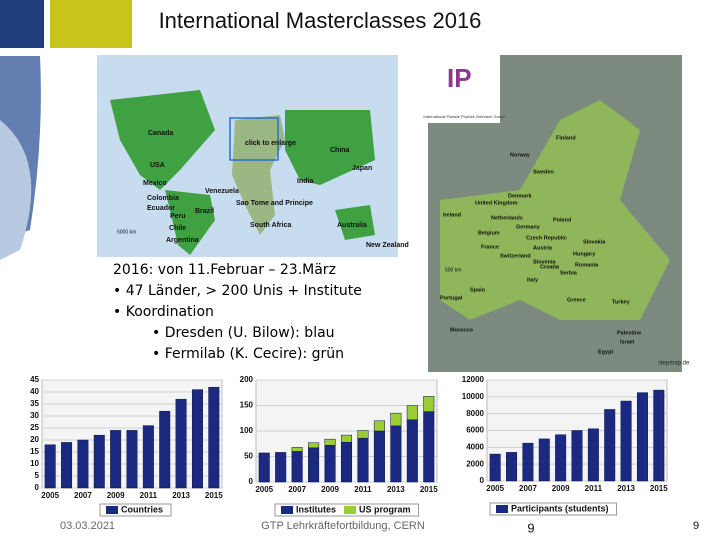 This screenshot has height=540, width=720. Describe the element at coordinates (587, 265) in the screenshot. I see `map-label: Romania` at that location.